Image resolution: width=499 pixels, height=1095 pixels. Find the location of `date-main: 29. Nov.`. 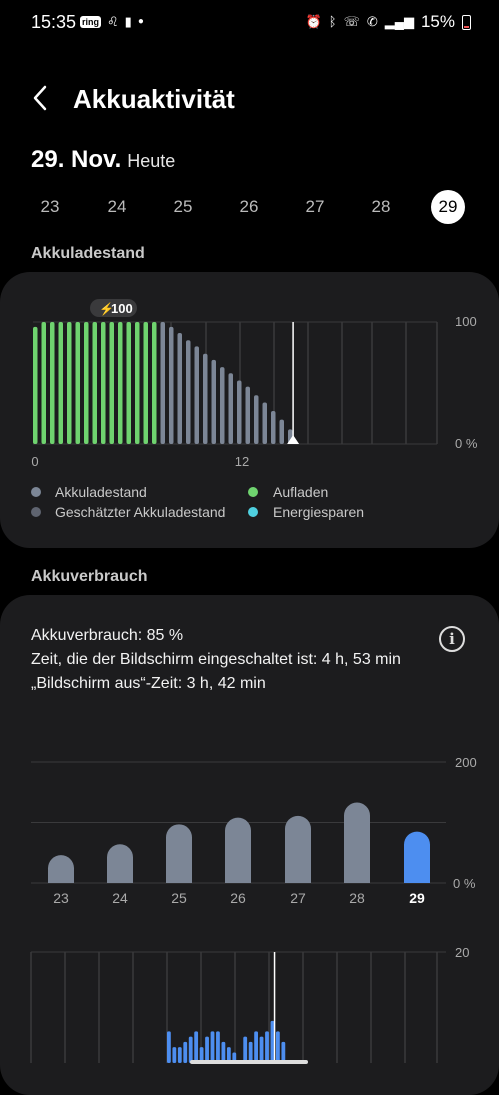

date-main: 29. Nov. is located at coordinates (76, 159).